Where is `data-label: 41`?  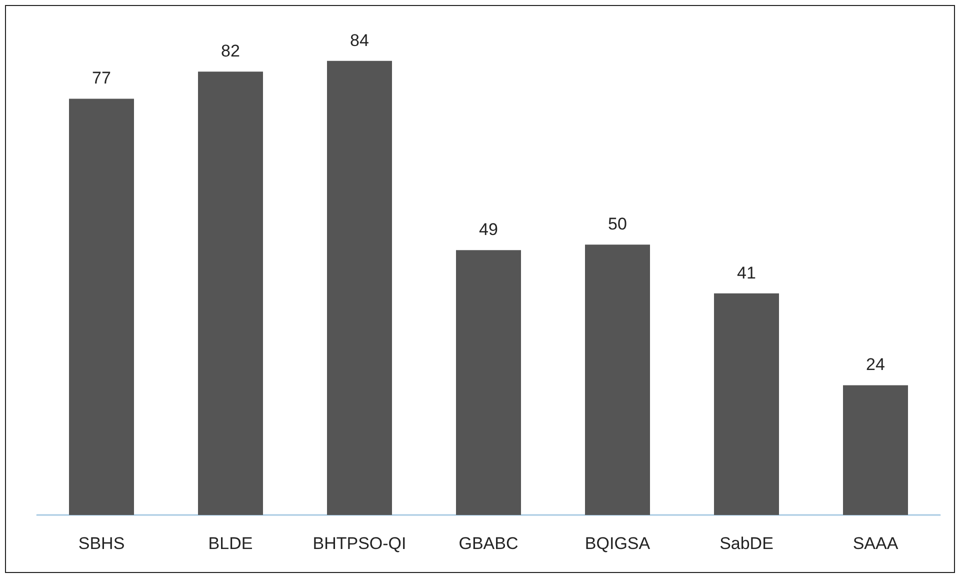 data-label: 41 is located at coordinates (746, 272).